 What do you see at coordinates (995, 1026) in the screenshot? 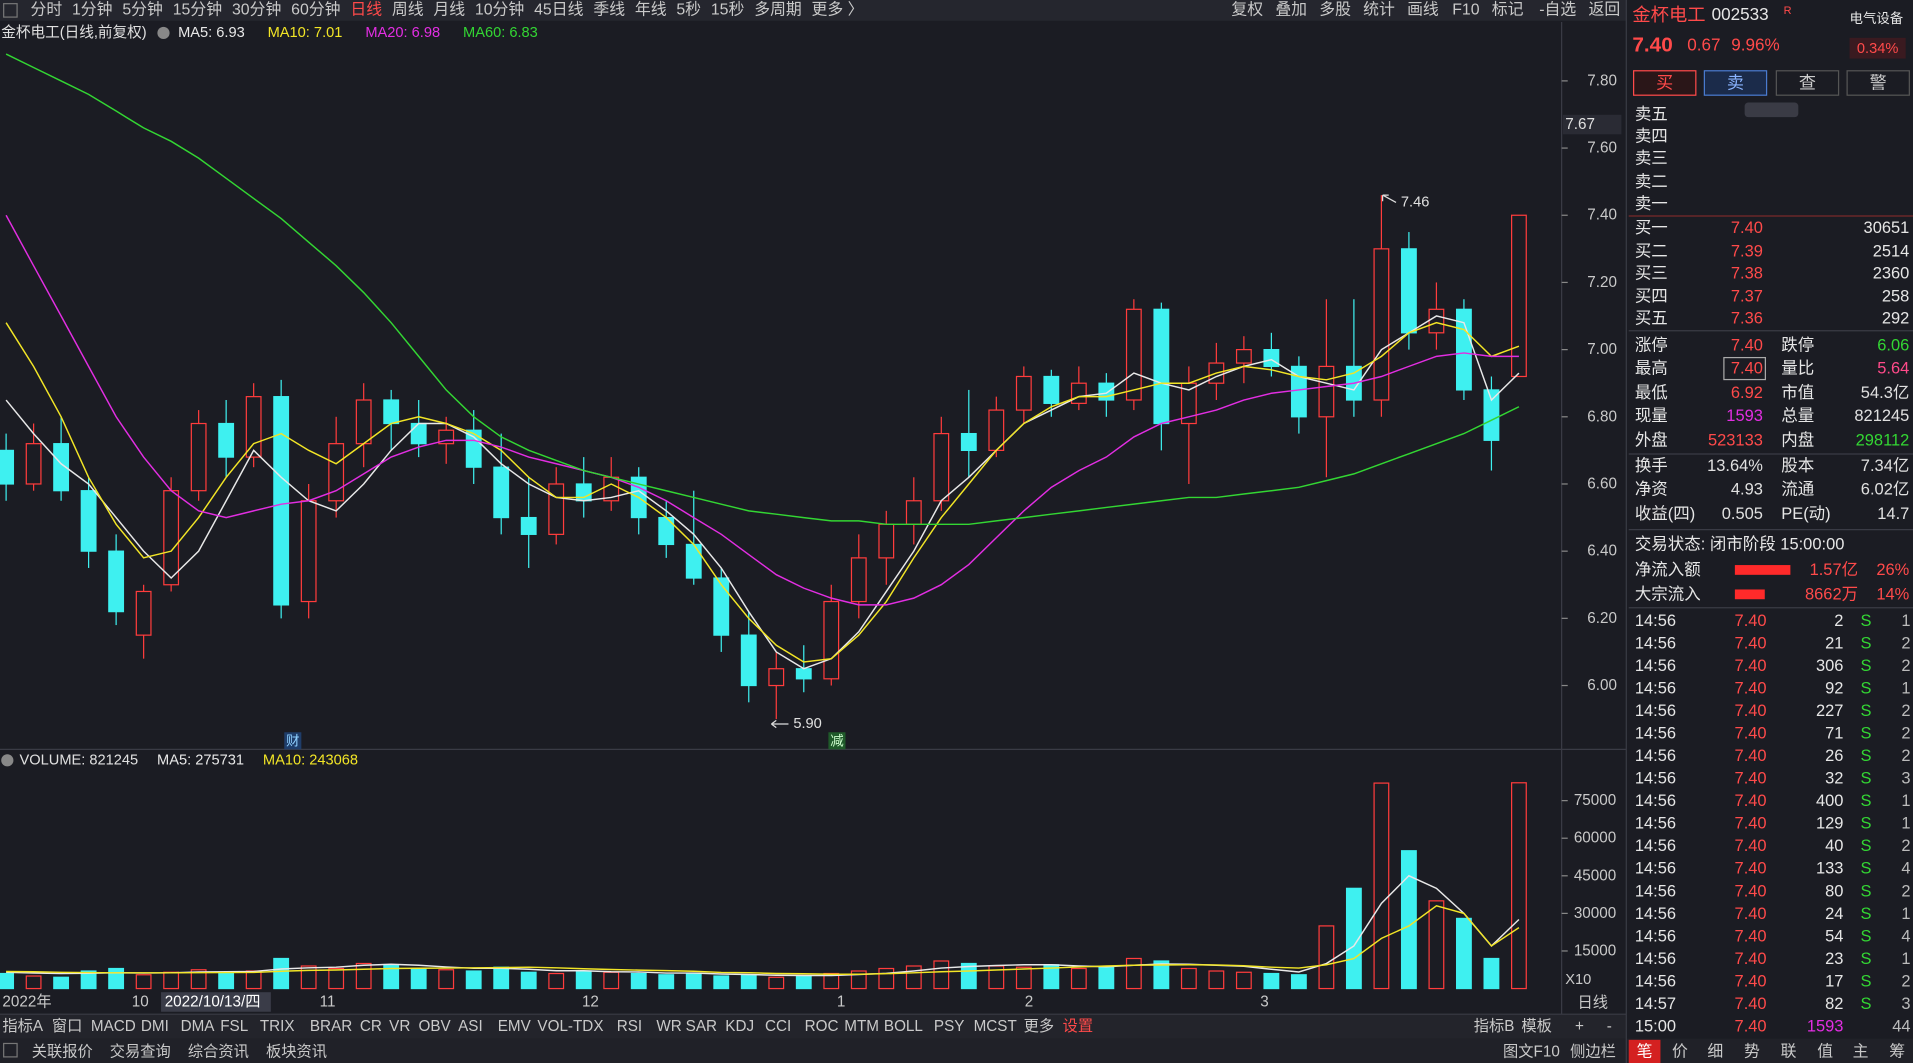
I see `indicator-tab: MCST` at bounding box center [995, 1026].